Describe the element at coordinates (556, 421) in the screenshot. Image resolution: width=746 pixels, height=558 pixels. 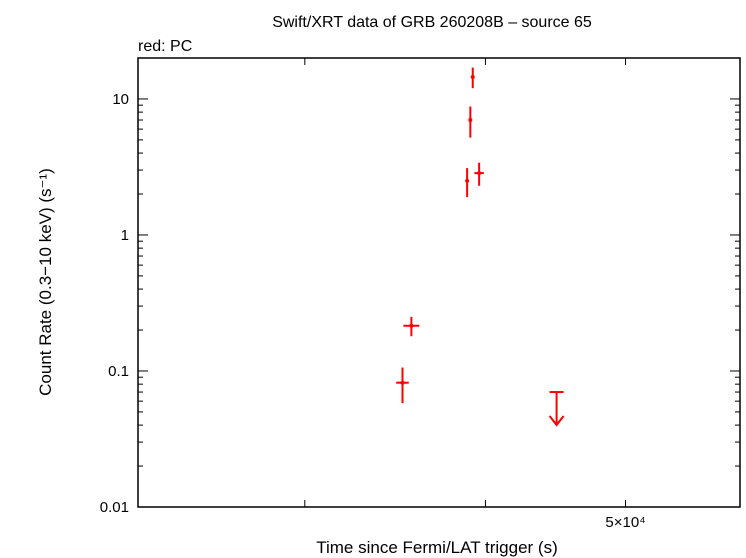
I see `upper-limit-arrowhead` at that location.